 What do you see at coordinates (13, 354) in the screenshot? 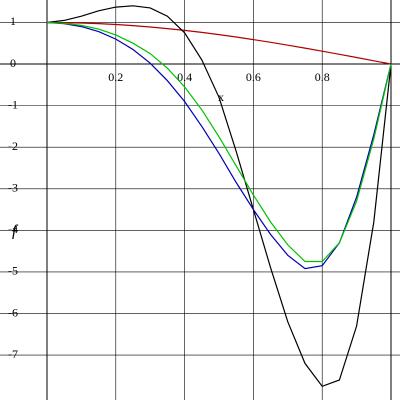
I see `y-tick-label: -7` at bounding box center [13, 354].